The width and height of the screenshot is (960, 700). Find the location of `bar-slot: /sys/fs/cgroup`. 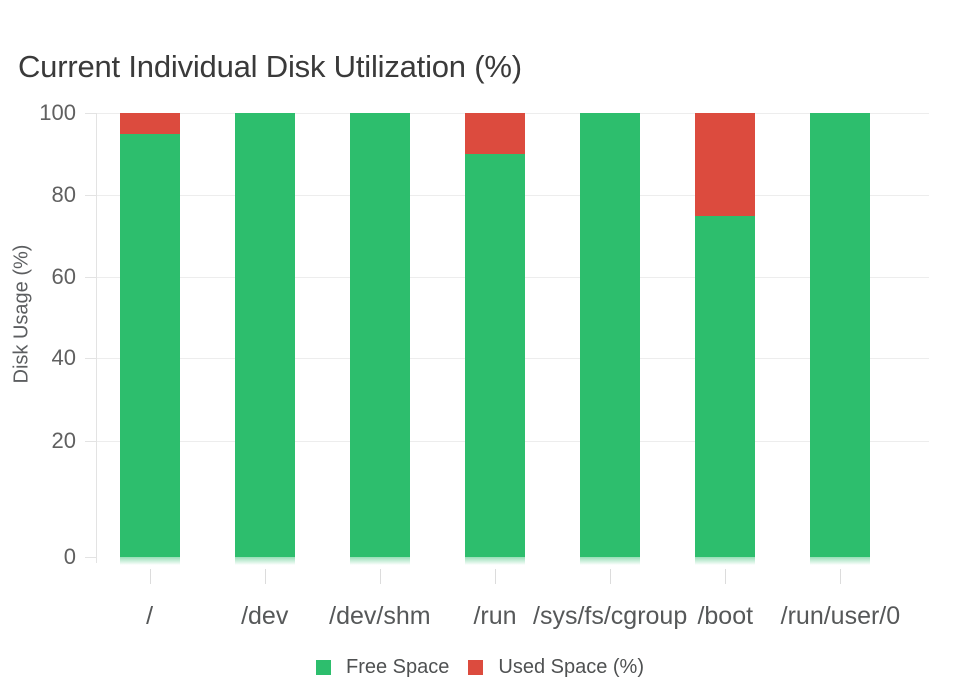

bar-slot: /sys/fs/cgroup is located at coordinates (610, 371).